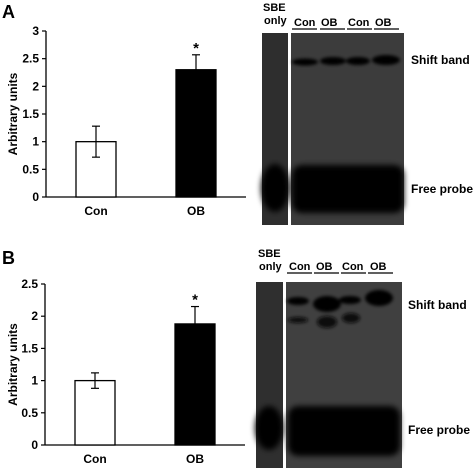  What do you see at coordinates (35, 31) in the screenshot?
I see `y-tick-label: 3` at bounding box center [35, 31].